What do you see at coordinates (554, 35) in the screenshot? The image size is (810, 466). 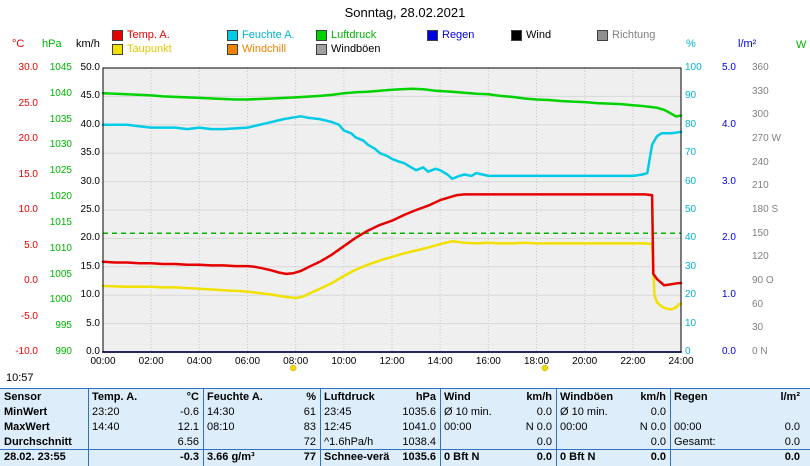 I see `legend-item-wind: Wind` at bounding box center [554, 35].